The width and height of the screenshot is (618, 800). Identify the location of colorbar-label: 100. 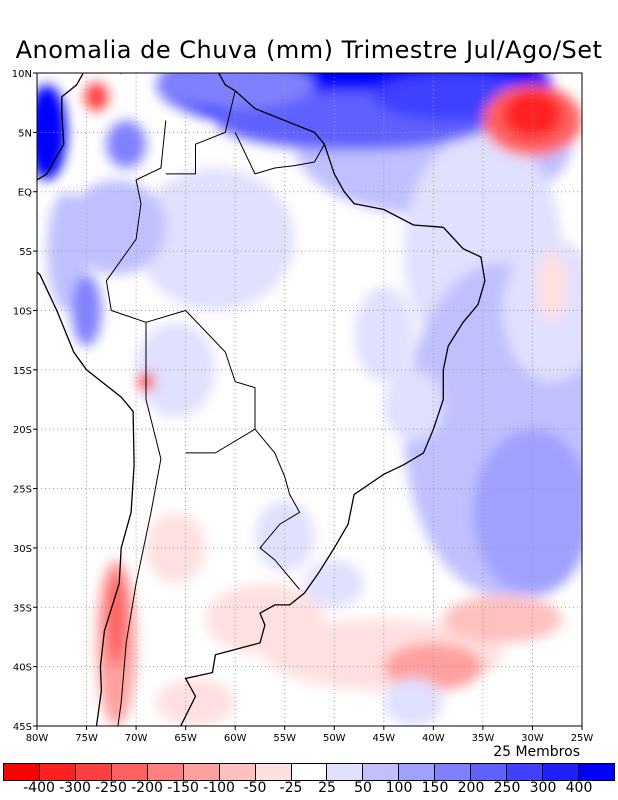
(399, 788).